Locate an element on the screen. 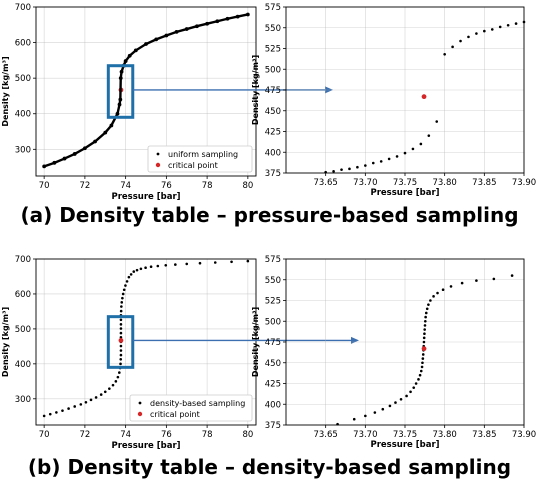 Image resolution: width=539 pixels, height=484 pixels. x-tick-label: 74 is located at coordinates (125, 186).